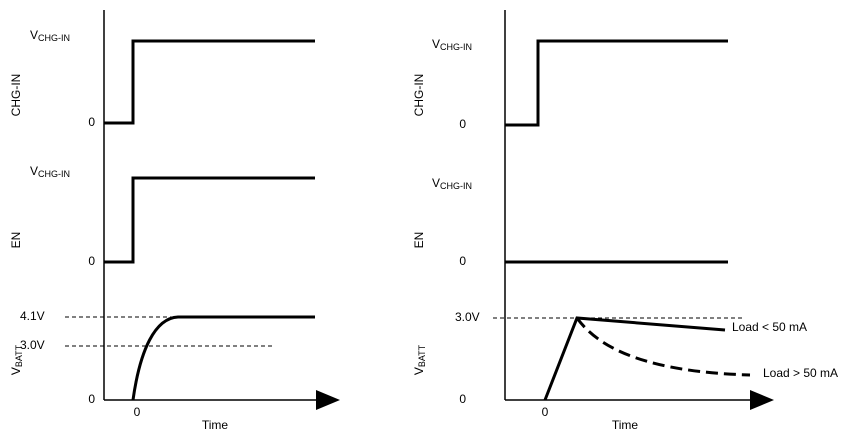 The height and width of the screenshot is (431, 865). What do you see at coordinates (800, 373) in the screenshot?
I see `annotation: Load > 50 mA` at bounding box center [800, 373].